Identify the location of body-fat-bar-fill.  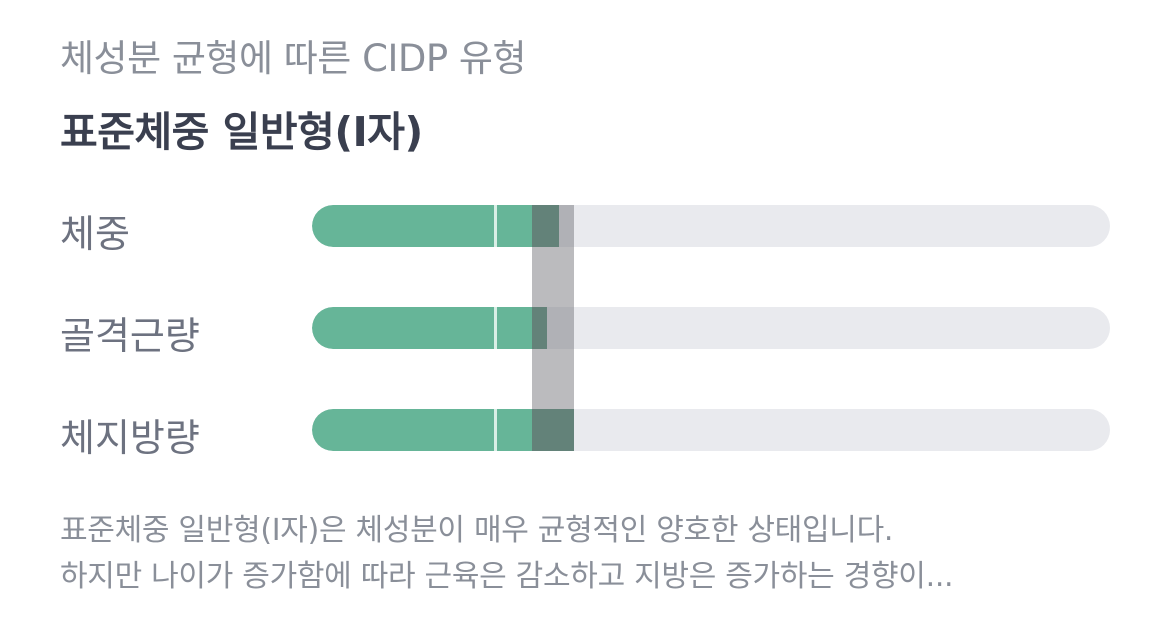
(422, 430).